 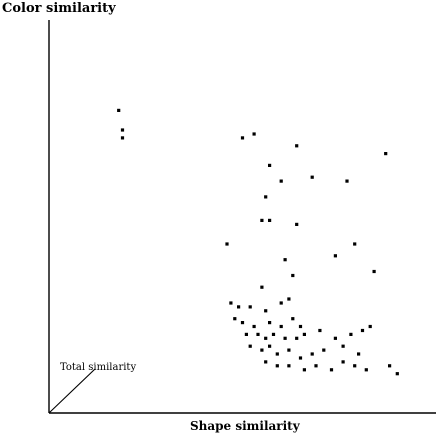 I want to click on total-similarity-line, so click(x=72, y=391).